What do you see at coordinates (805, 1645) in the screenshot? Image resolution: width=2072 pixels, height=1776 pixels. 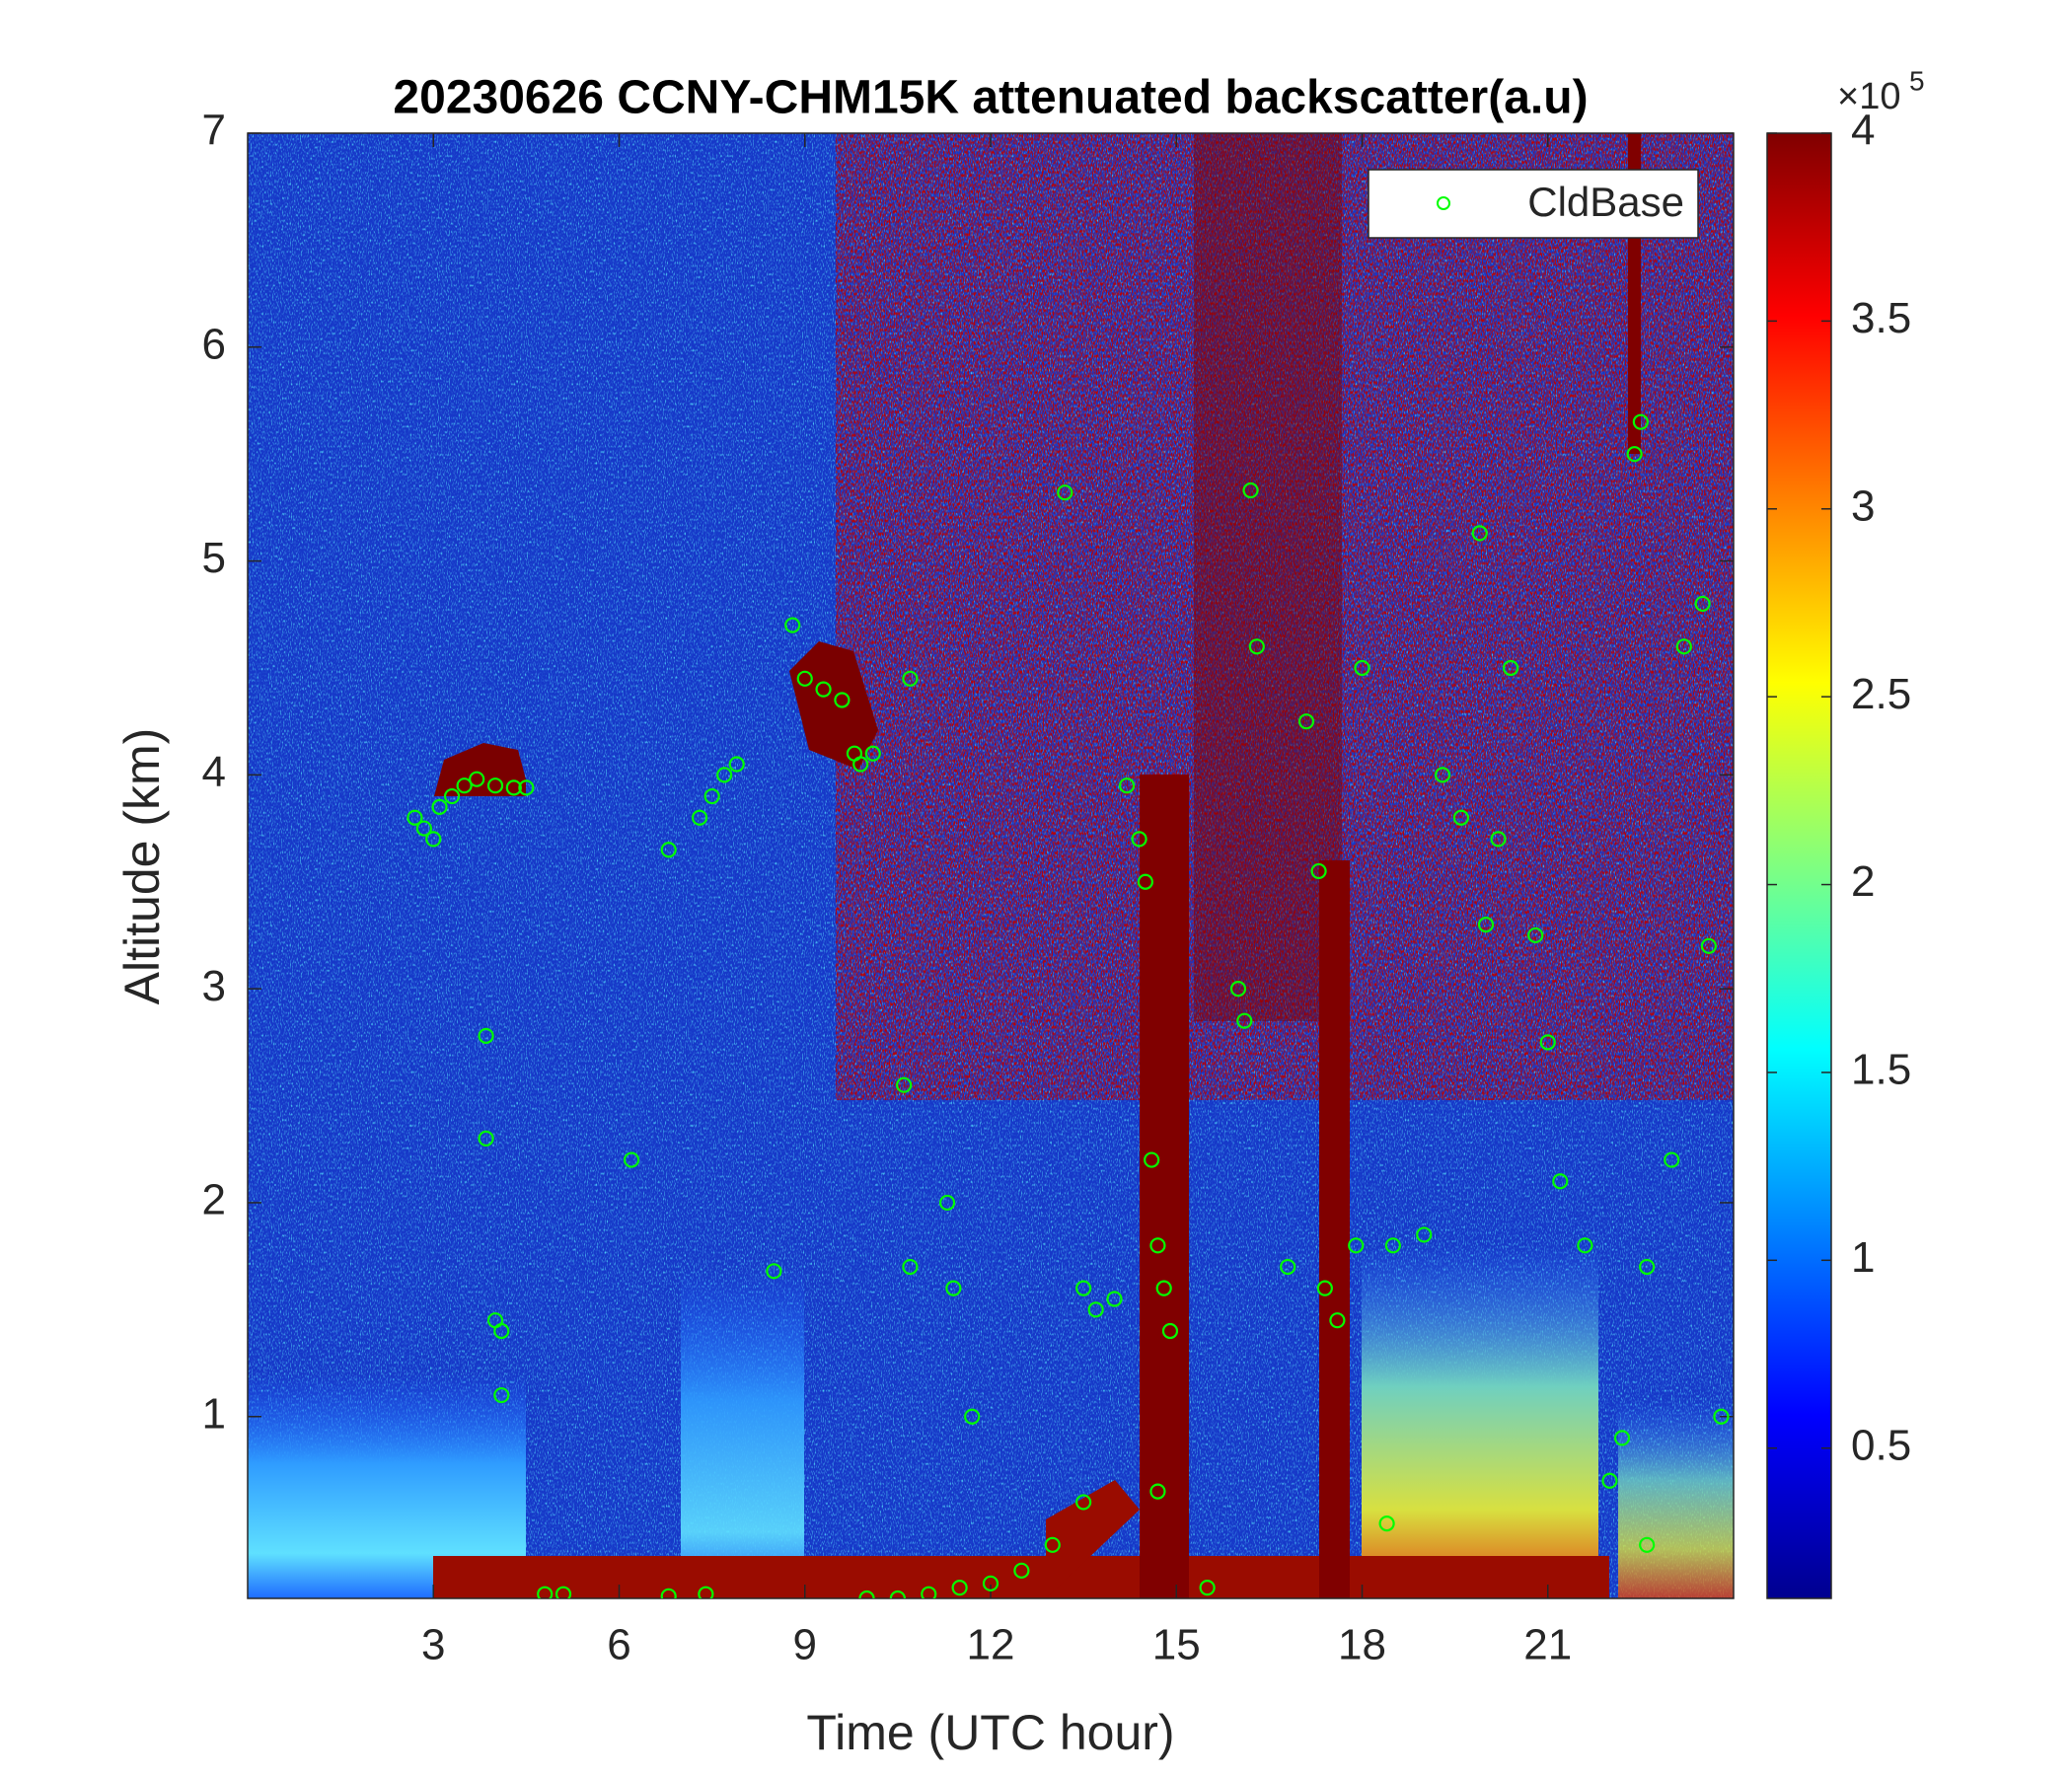 I see `x-tick-label: 9` at bounding box center [805, 1645].